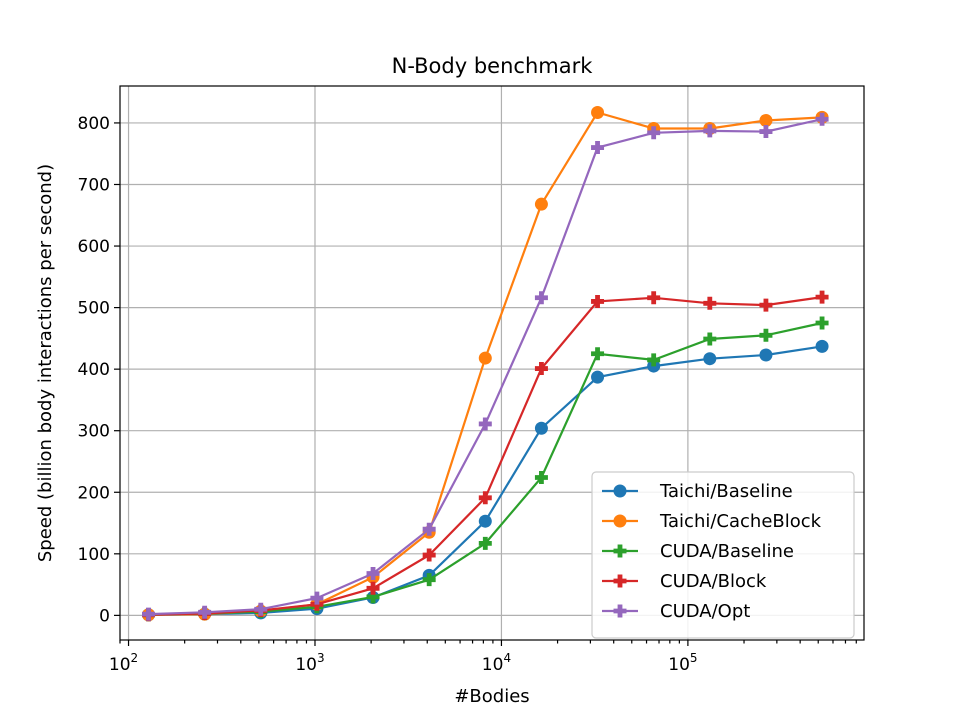  I want to click on x-tick-label: 10⁴, so click(496, 663).